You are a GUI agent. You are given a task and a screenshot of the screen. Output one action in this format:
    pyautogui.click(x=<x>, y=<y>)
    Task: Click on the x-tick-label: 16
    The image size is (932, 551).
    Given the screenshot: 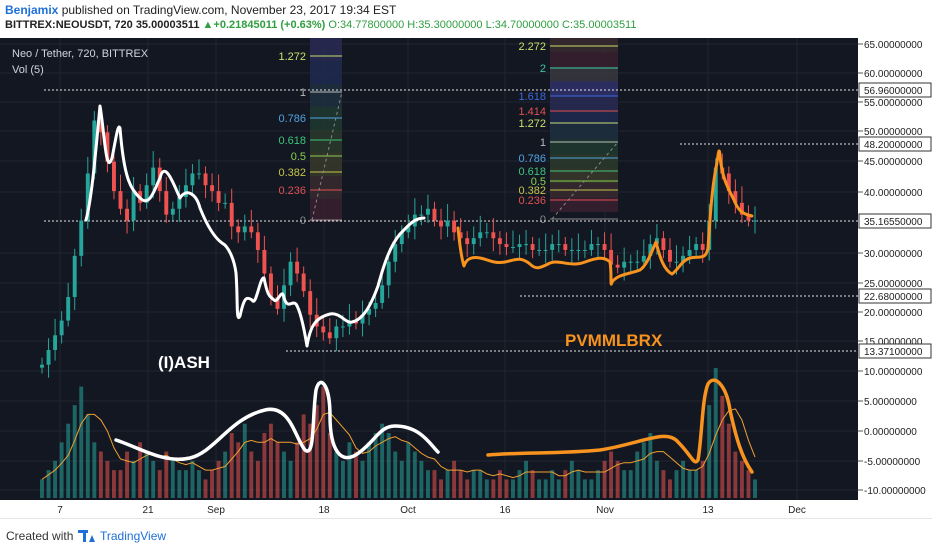 What is the action you would take?
    pyautogui.click(x=505, y=510)
    